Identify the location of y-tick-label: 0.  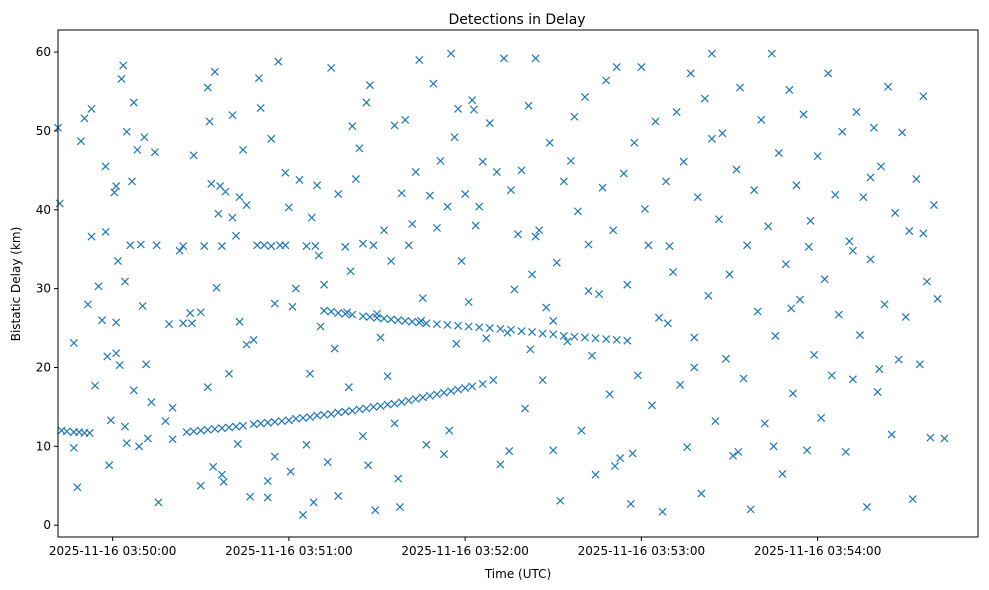
(47, 525).